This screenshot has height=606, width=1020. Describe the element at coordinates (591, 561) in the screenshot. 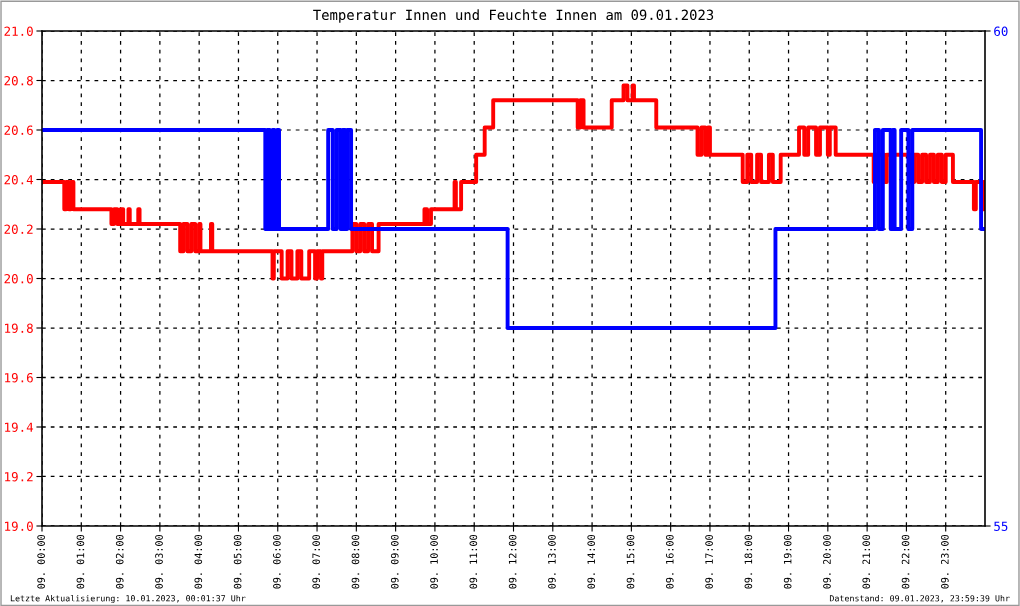

I see `x-tick-label: 09. 14:00` at that location.